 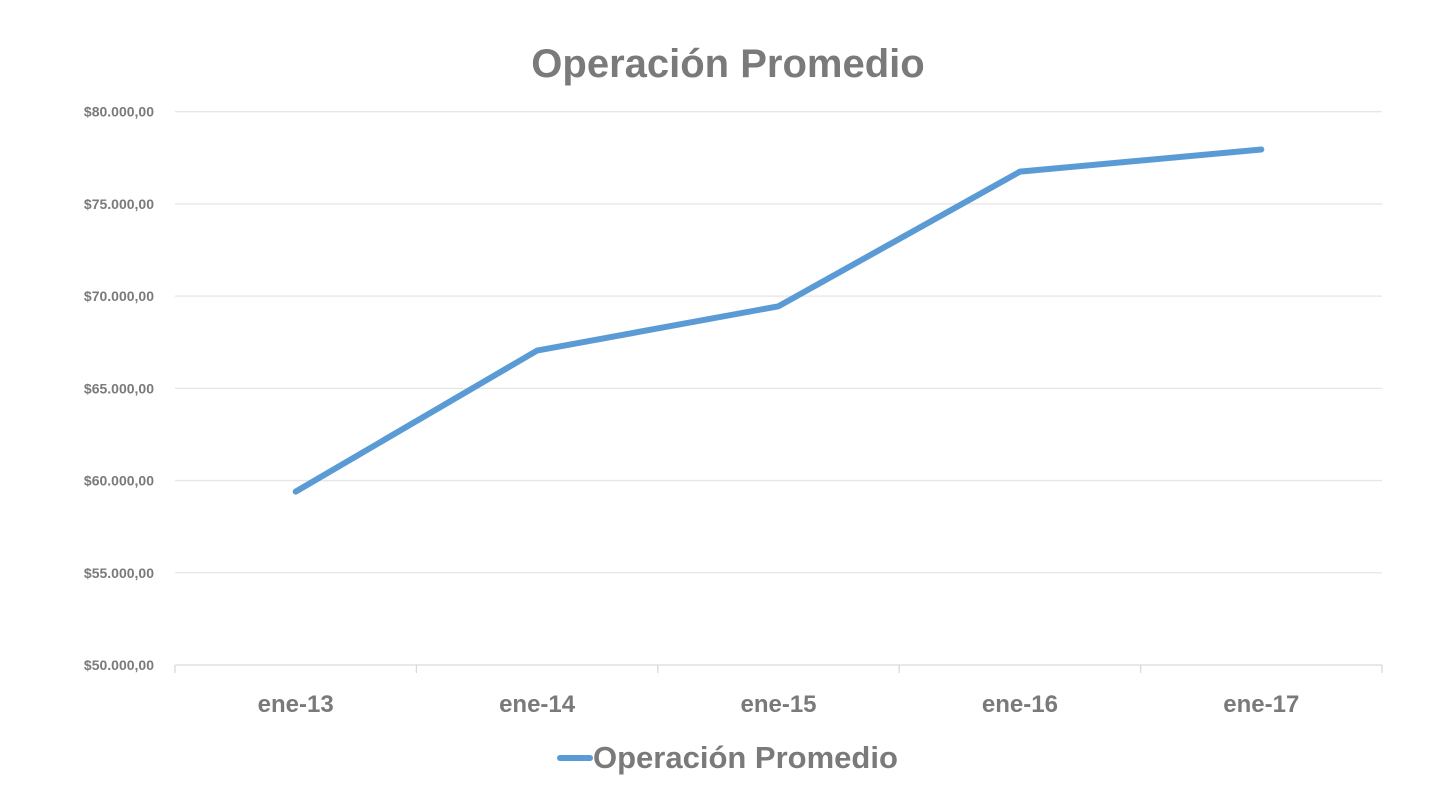 I want to click on x-tick-label: ene-15, so click(x=778, y=704).